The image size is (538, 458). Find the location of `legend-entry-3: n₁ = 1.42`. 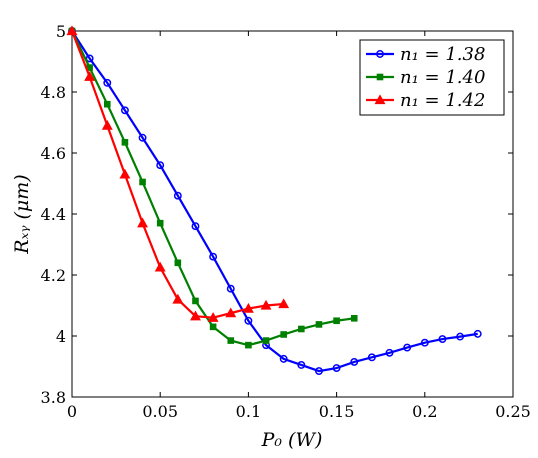

legend-entry-3: n₁ = 1.42 is located at coordinates (425, 100).